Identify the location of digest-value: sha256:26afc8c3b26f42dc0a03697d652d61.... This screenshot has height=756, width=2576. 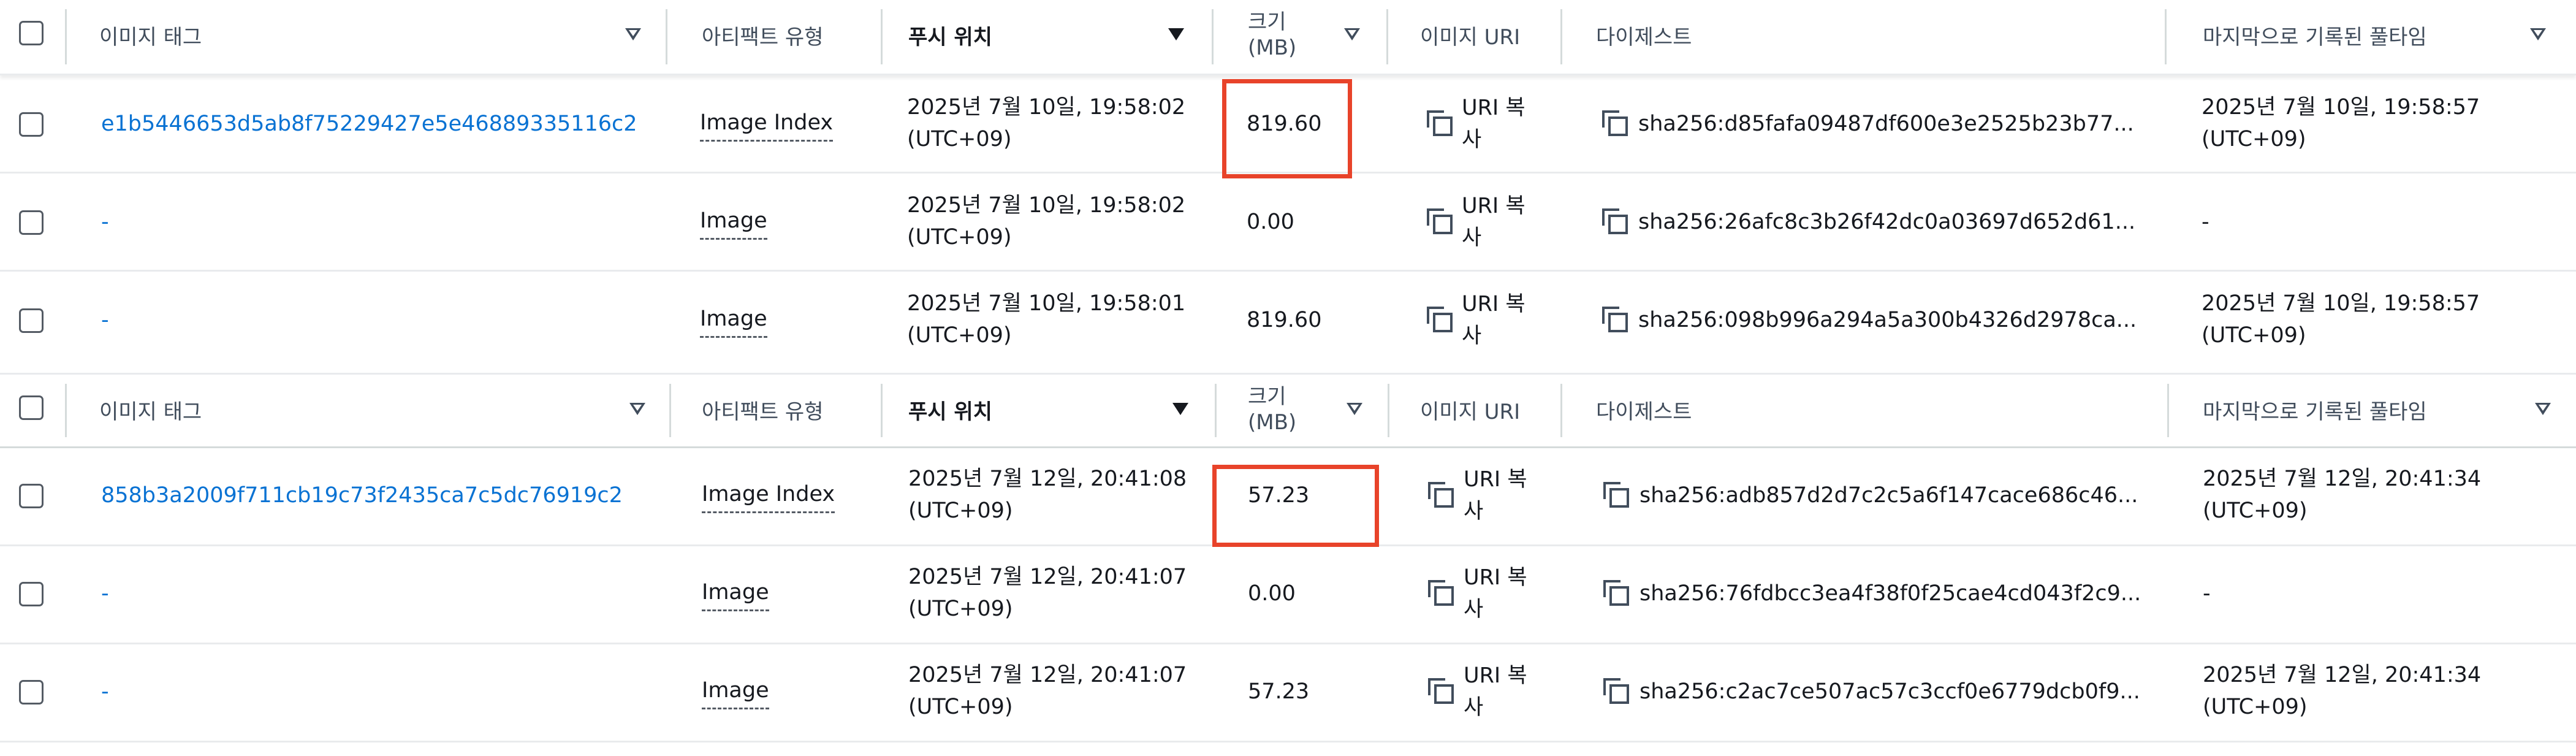
(1887, 222).